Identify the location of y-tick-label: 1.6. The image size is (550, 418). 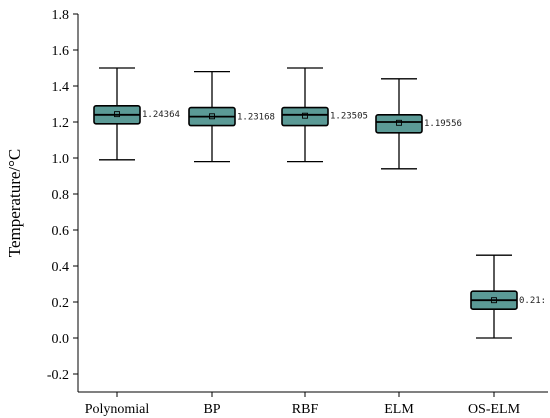
(61, 51).